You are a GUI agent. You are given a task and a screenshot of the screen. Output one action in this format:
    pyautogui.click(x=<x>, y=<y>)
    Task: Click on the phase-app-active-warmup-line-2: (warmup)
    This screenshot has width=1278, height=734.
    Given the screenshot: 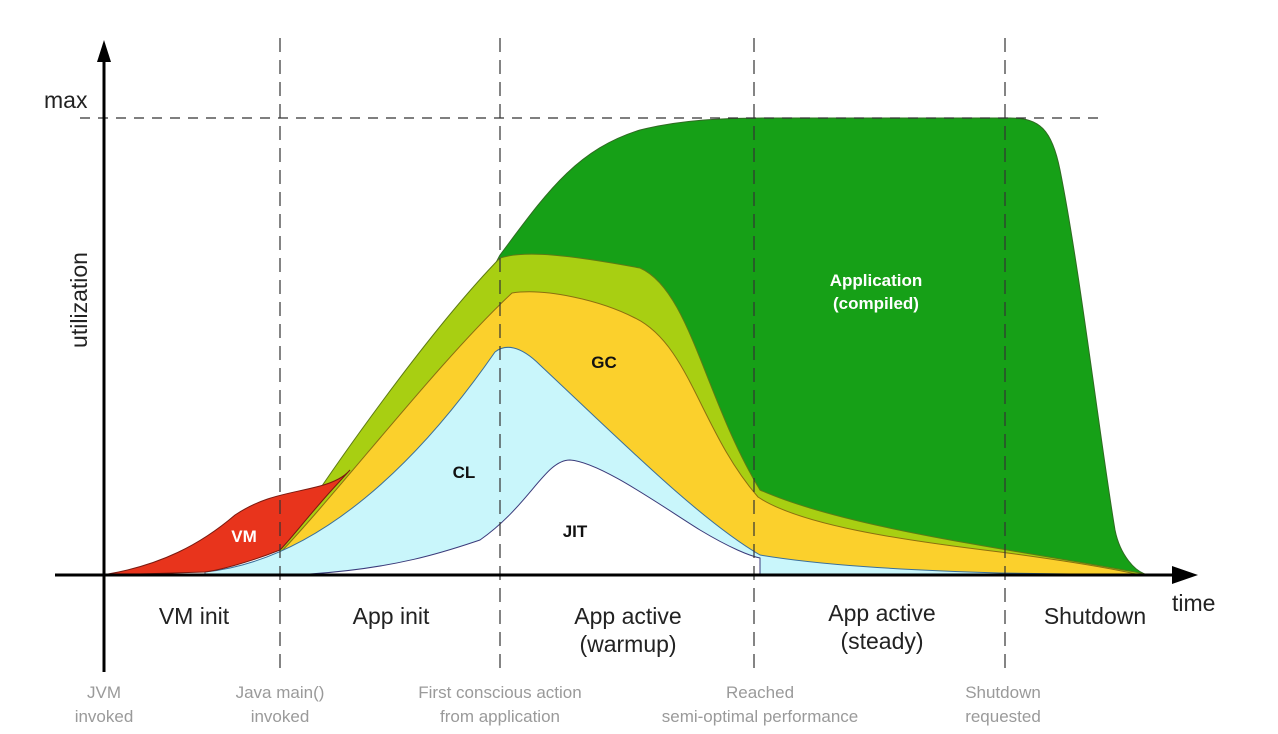 What is the action you would take?
    pyautogui.click(x=627, y=644)
    